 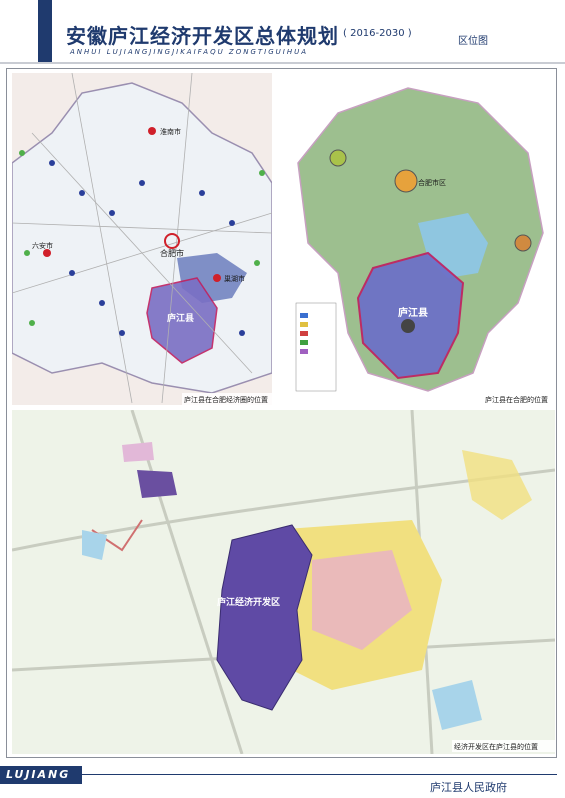 What do you see at coordinates (432, 182) in the screenshot?
I see `map-label: 合肥市区` at bounding box center [432, 182].